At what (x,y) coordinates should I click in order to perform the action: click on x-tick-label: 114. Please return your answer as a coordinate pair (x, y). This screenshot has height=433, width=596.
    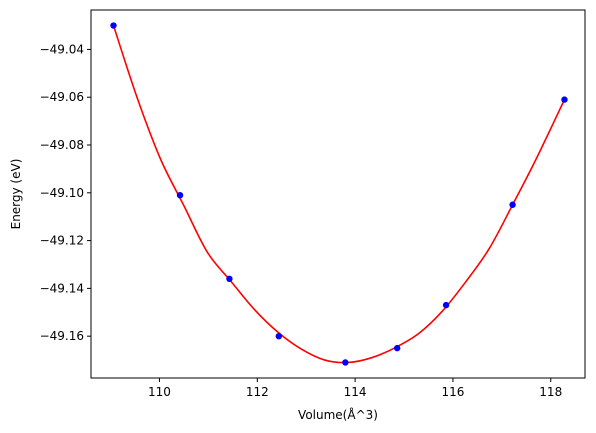
    Looking at the image, I should click on (355, 392).